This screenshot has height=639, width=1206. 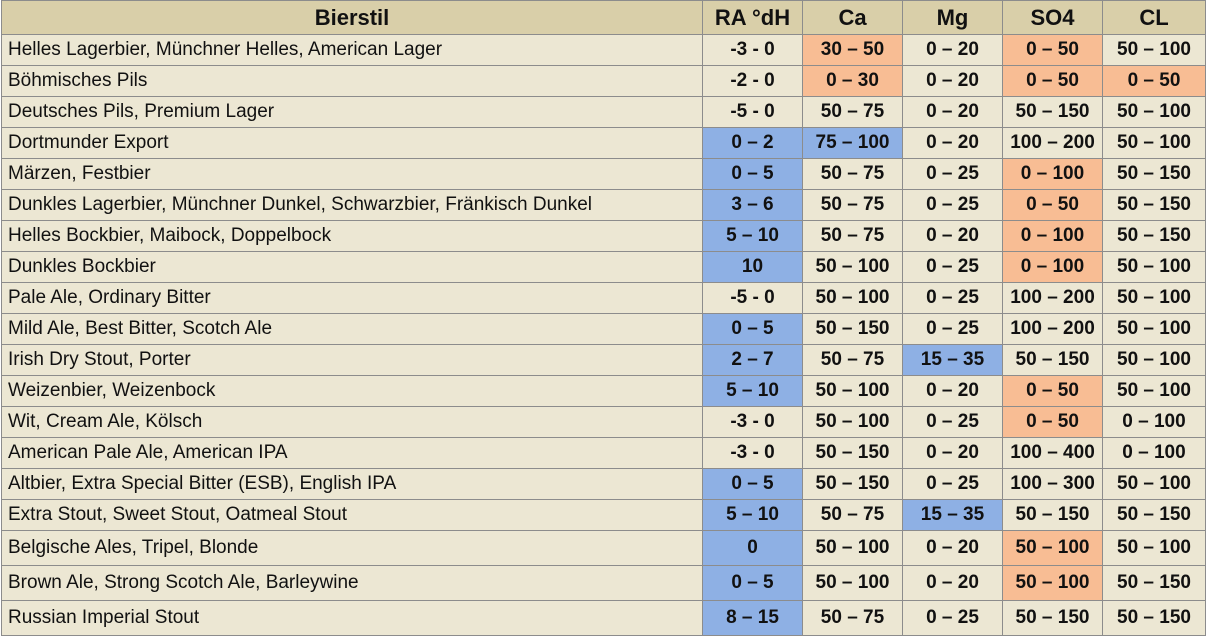 What do you see at coordinates (352, 548) in the screenshot?
I see `bierstil-cell: Belgische Ales, Tripel, Blonde` at bounding box center [352, 548].